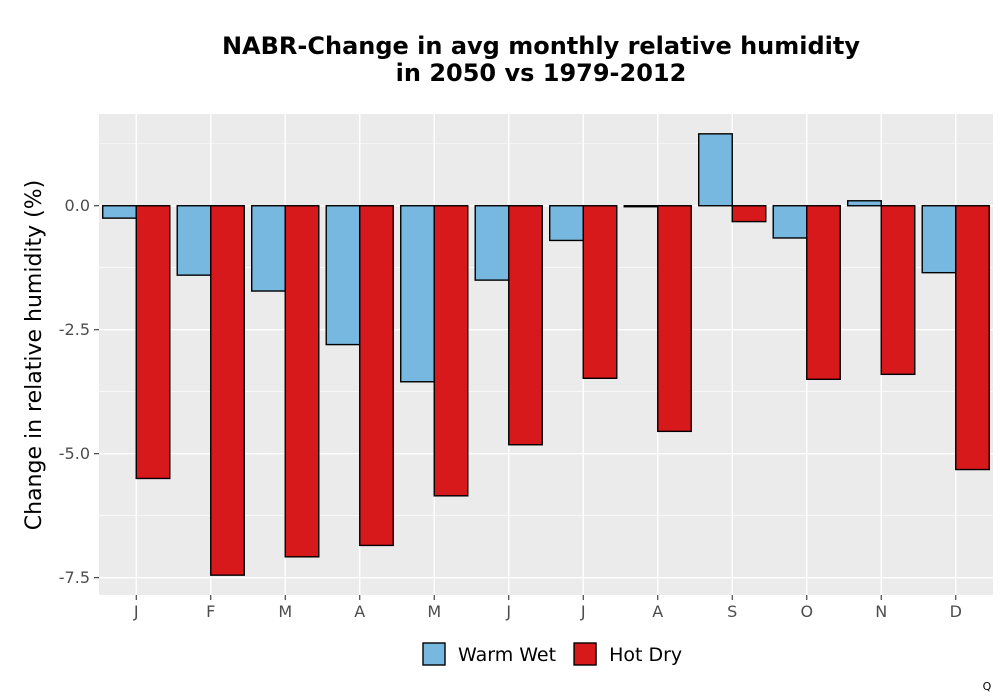 This screenshot has width=1000, height=700. Describe the element at coordinates (77, 205) in the screenshot. I see `y-tick-label: 0.0` at that location.